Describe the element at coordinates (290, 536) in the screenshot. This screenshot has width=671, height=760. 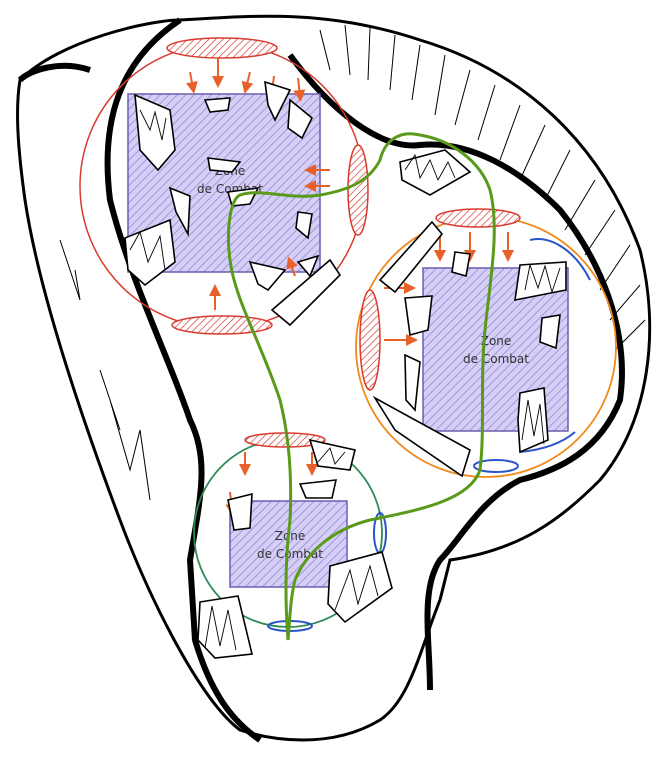
I see `zone-3-label-line1: Zone` at that location.